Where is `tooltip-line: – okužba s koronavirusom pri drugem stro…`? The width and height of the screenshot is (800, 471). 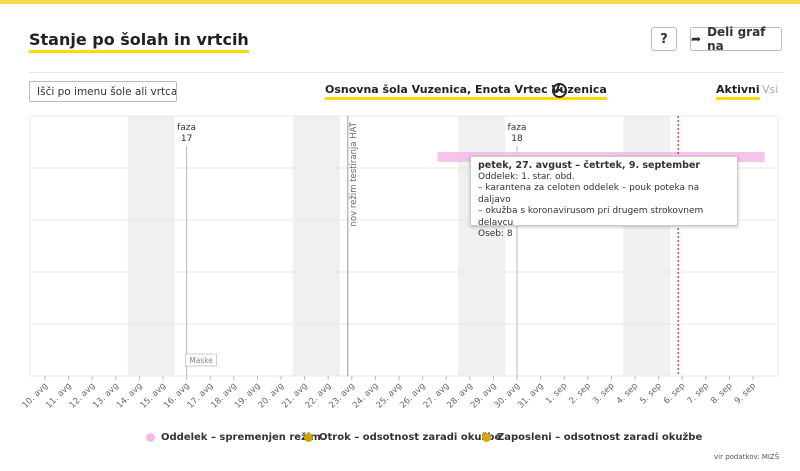 tooltip-line: – okužba s koronavirusom pri drugem stro… is located at coordinates (591, 217).